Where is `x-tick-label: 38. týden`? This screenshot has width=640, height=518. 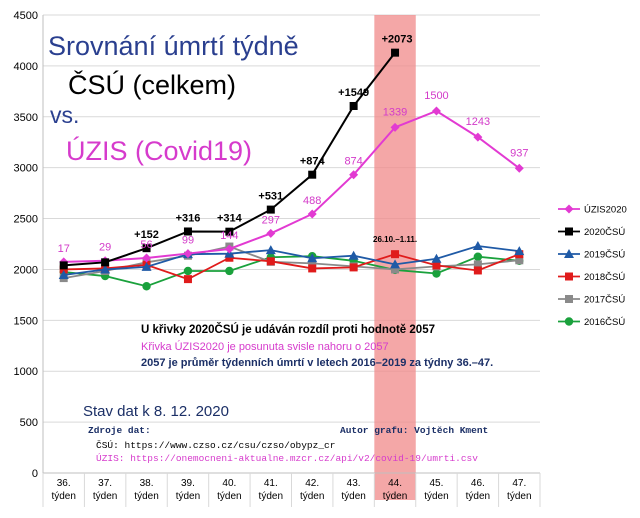 x-tick-label: 38. týden is located at coordinates (146, 490).